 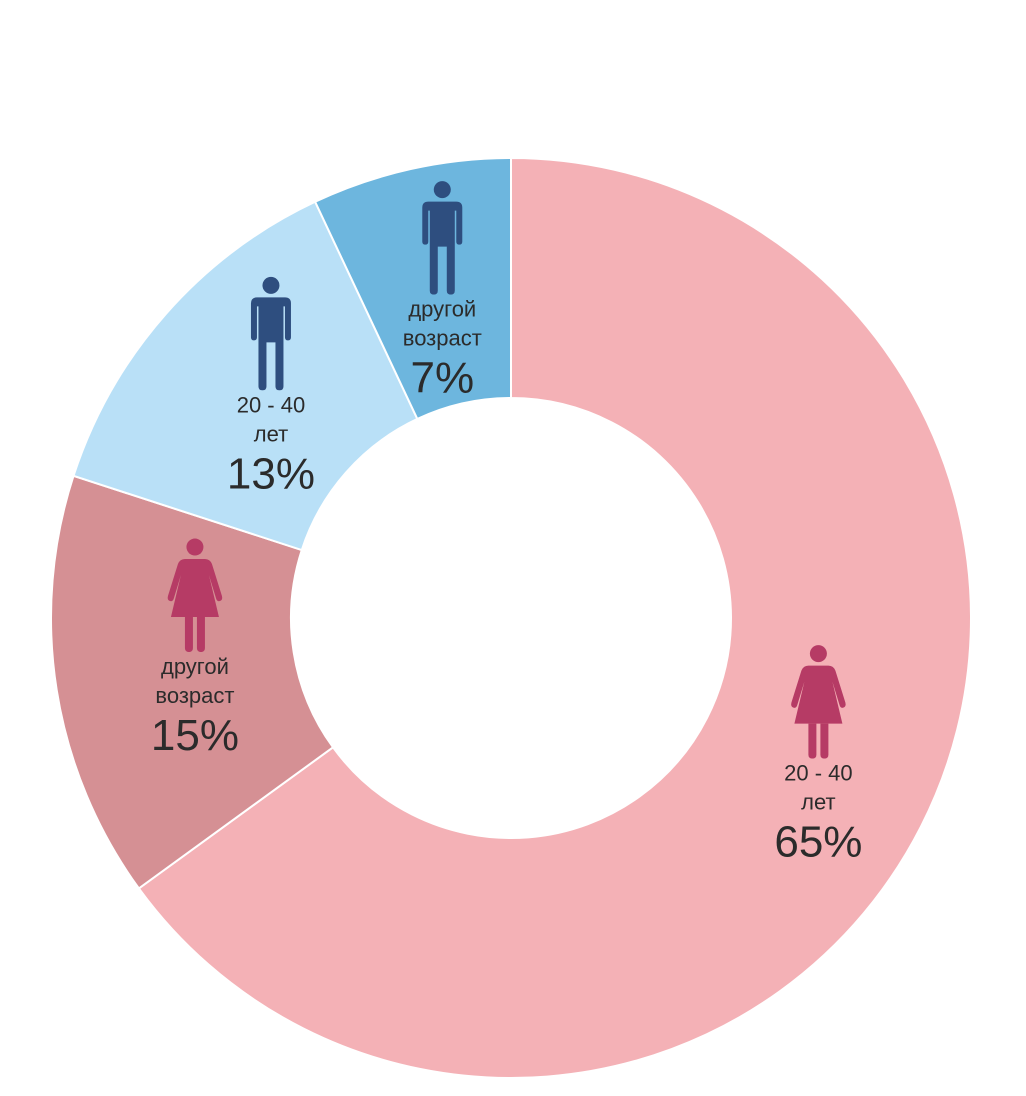 What do you see at coordinates (271, 387) in the screenshot?
I see `slice-label-group-2: 20 - 40 лет 13%` at bounding box center [271, 387].